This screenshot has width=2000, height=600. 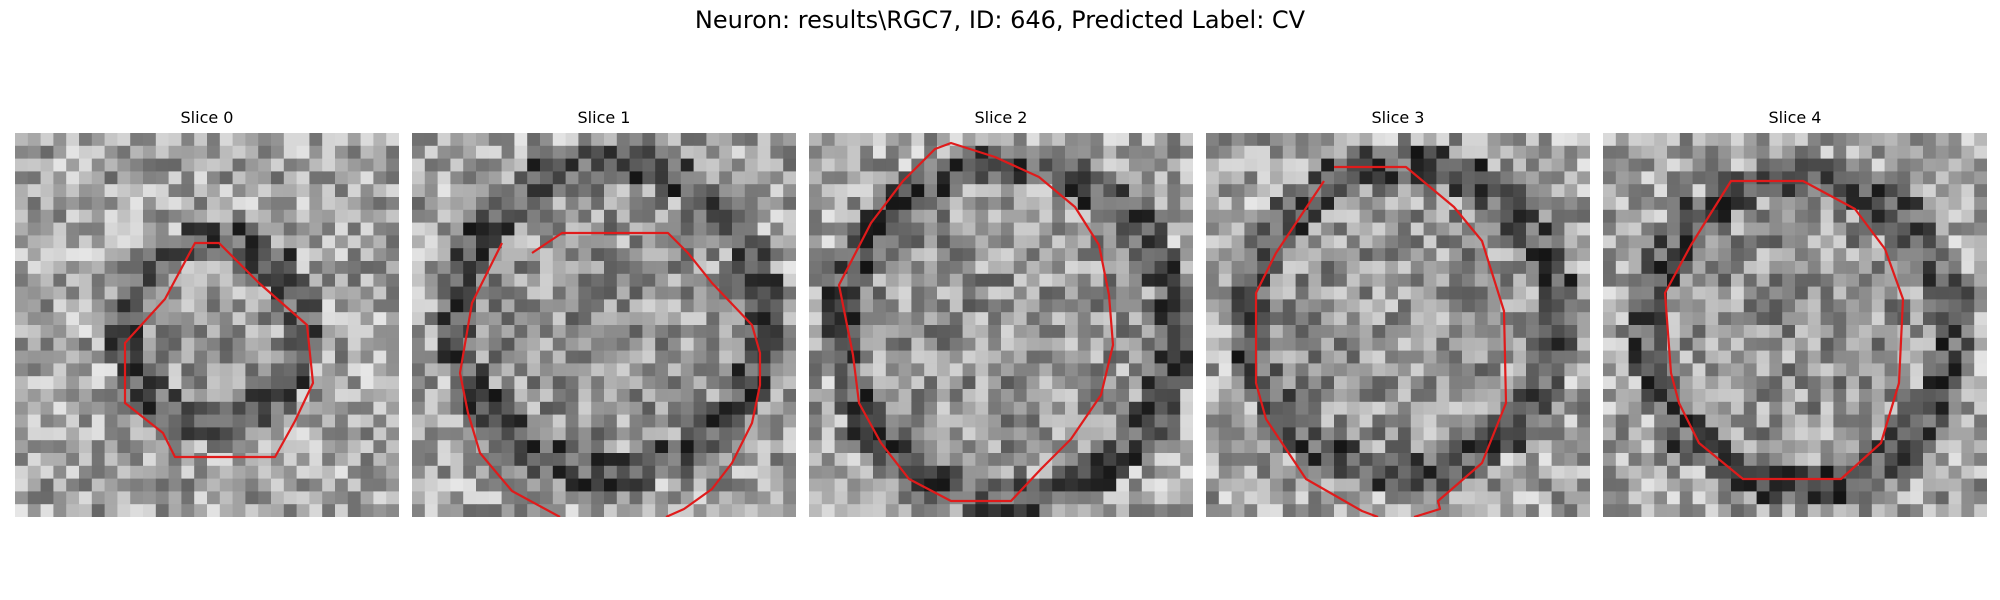 What do you see at coordinates (604, 117) in the screenshot?
I see `slice-title: Slice 1` at bounding box center [604, 117].